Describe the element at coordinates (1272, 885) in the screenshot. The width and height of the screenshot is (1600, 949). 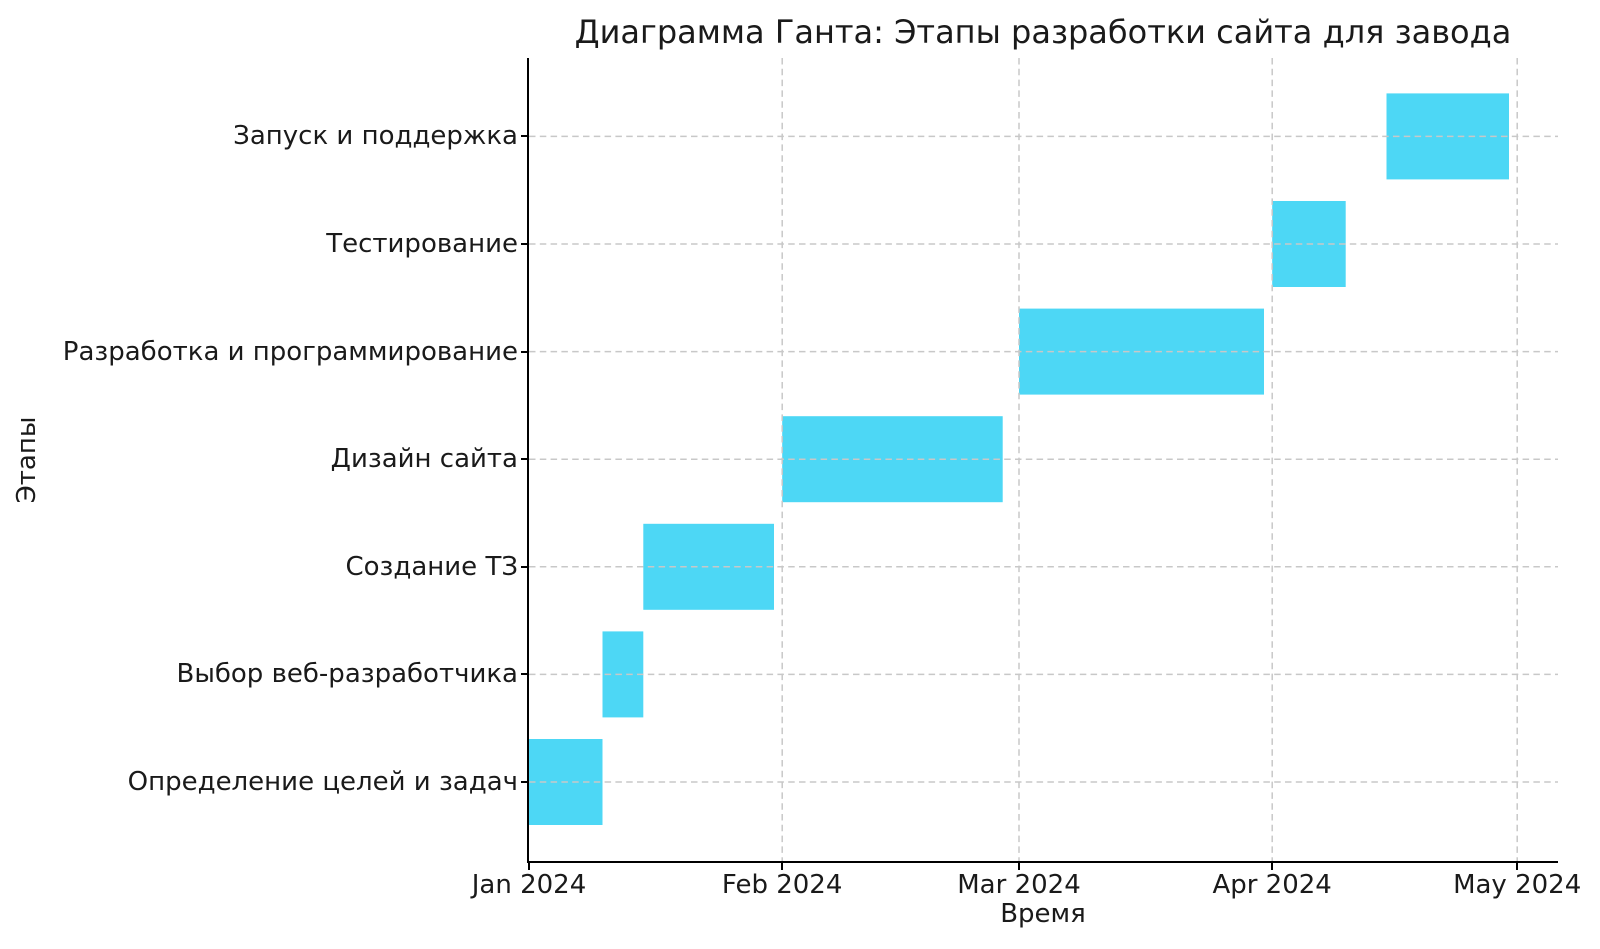
I see `x-tick-label: Apr 2024` at that location.